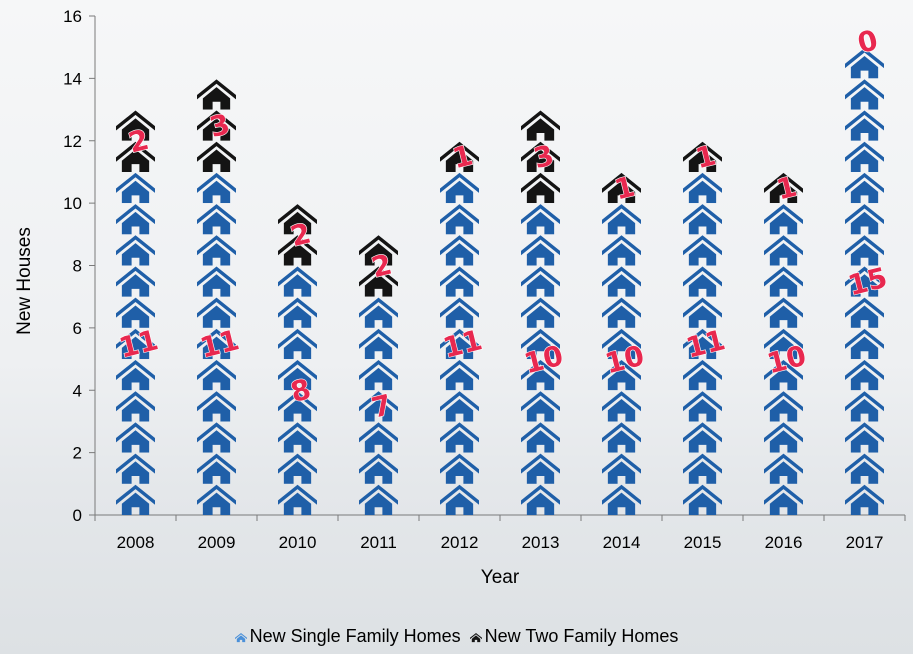 The height and width of the screenshot is (654, 913). I want to click on x-tick-label: 2012, so click(460, 542).